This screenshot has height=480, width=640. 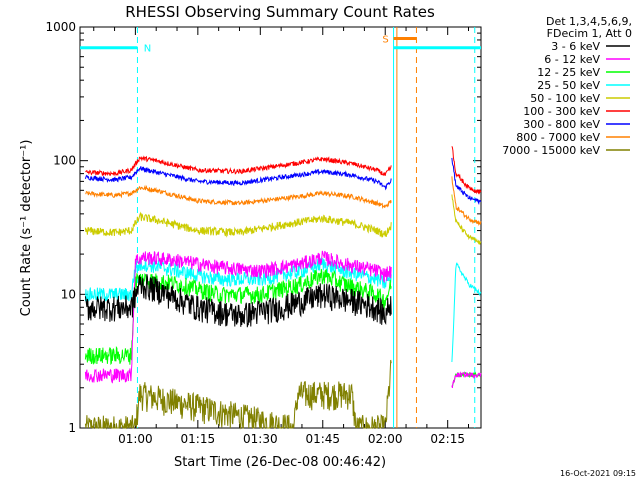 What do you see at coordinates (558, 137) in the screenshot?
I see `legend-entry-label: 800 - 7000 keV` at bounding box center [558, 137].